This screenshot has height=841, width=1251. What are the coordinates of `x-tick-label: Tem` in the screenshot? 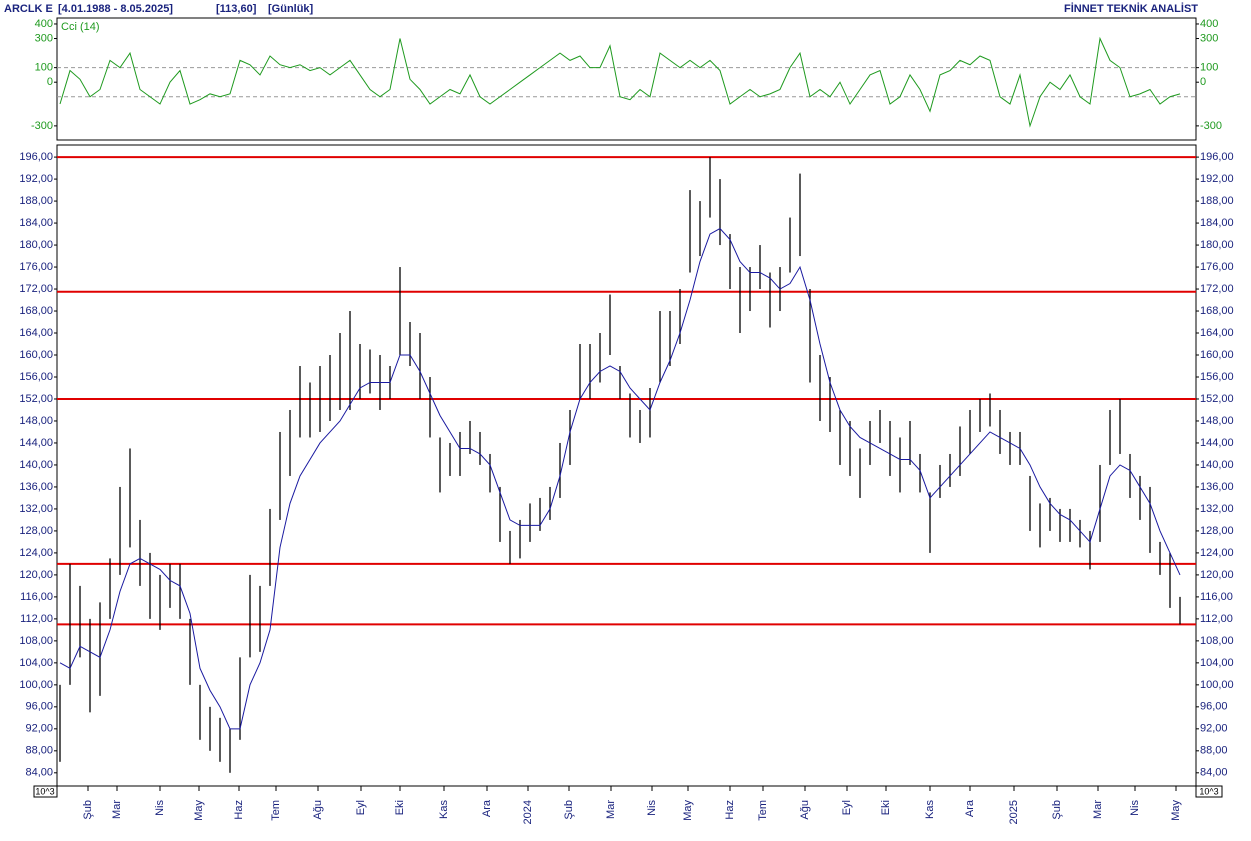 It's located at (276, 810).